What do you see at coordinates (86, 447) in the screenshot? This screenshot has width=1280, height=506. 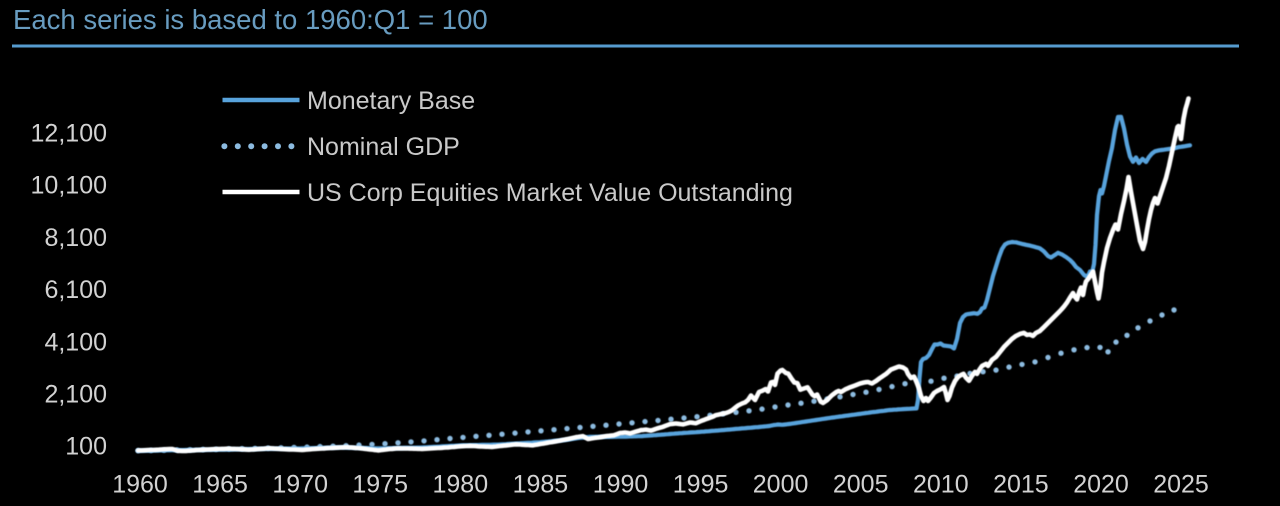 I see `svg-text: 100` at bounding box center [86, 447].